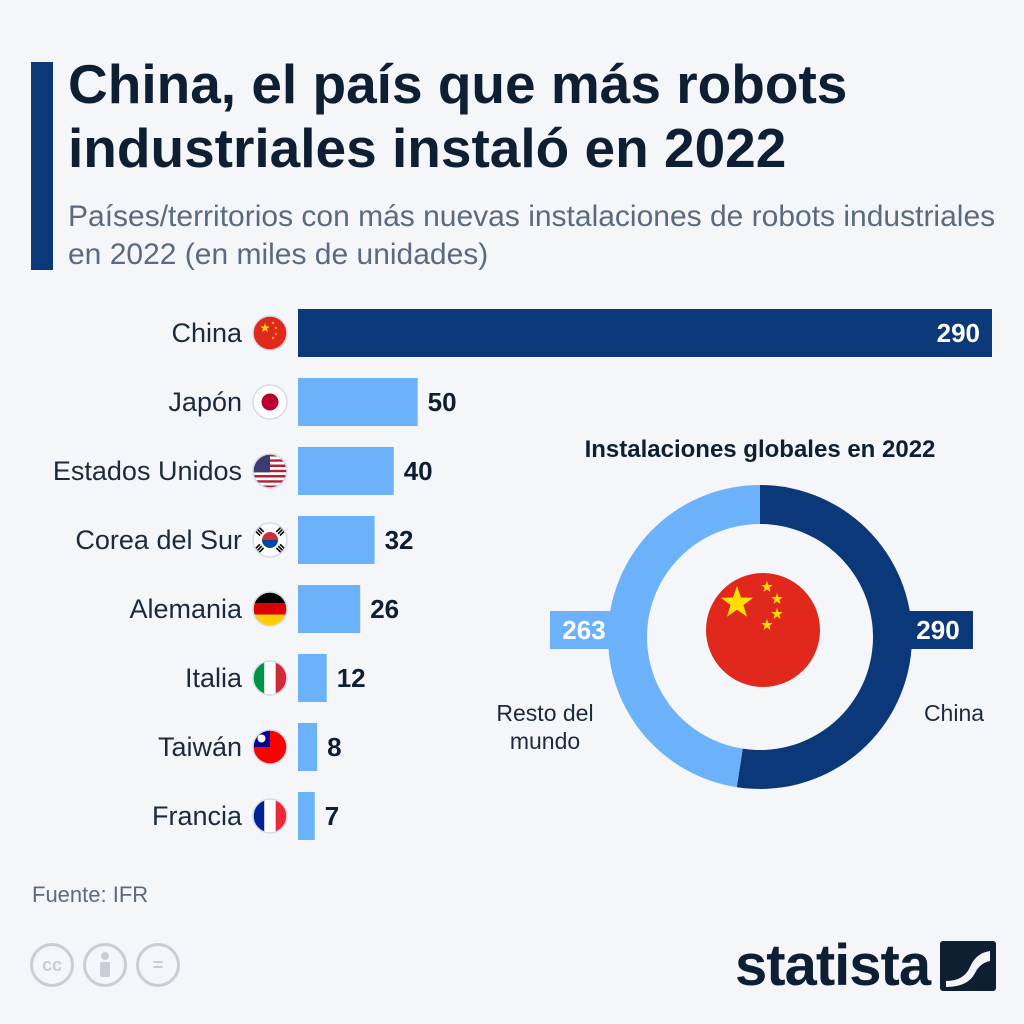  What do you see at coordinates (334, 747) in the screenshot?
I see `value-label: 8` at bounding box center [334, 747].